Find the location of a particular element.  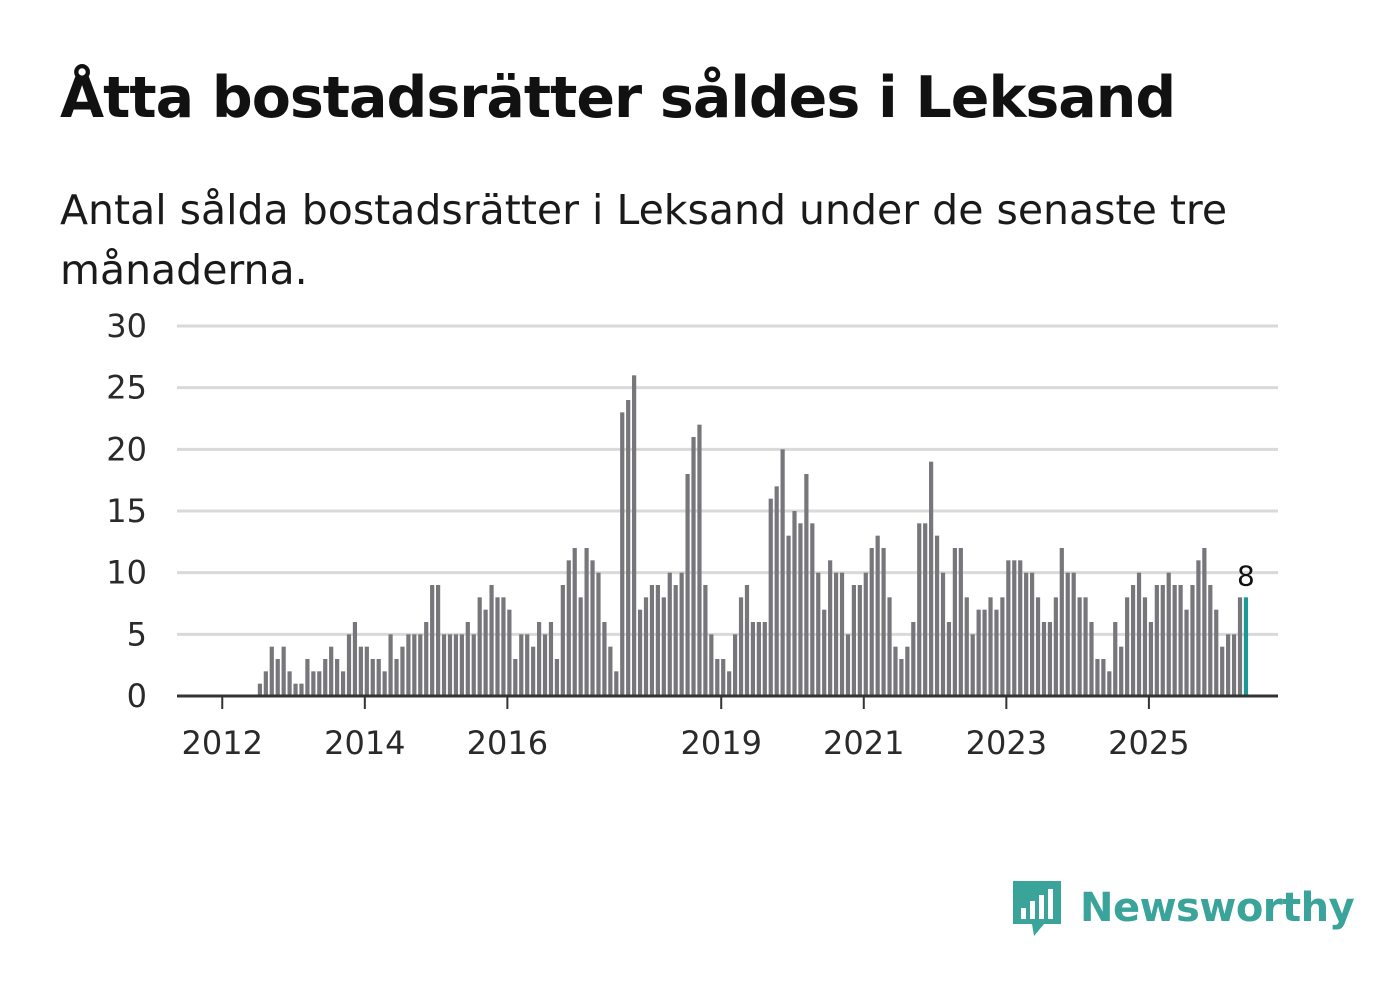

y-tick-label: 20 is located at coordinates (126, 449).